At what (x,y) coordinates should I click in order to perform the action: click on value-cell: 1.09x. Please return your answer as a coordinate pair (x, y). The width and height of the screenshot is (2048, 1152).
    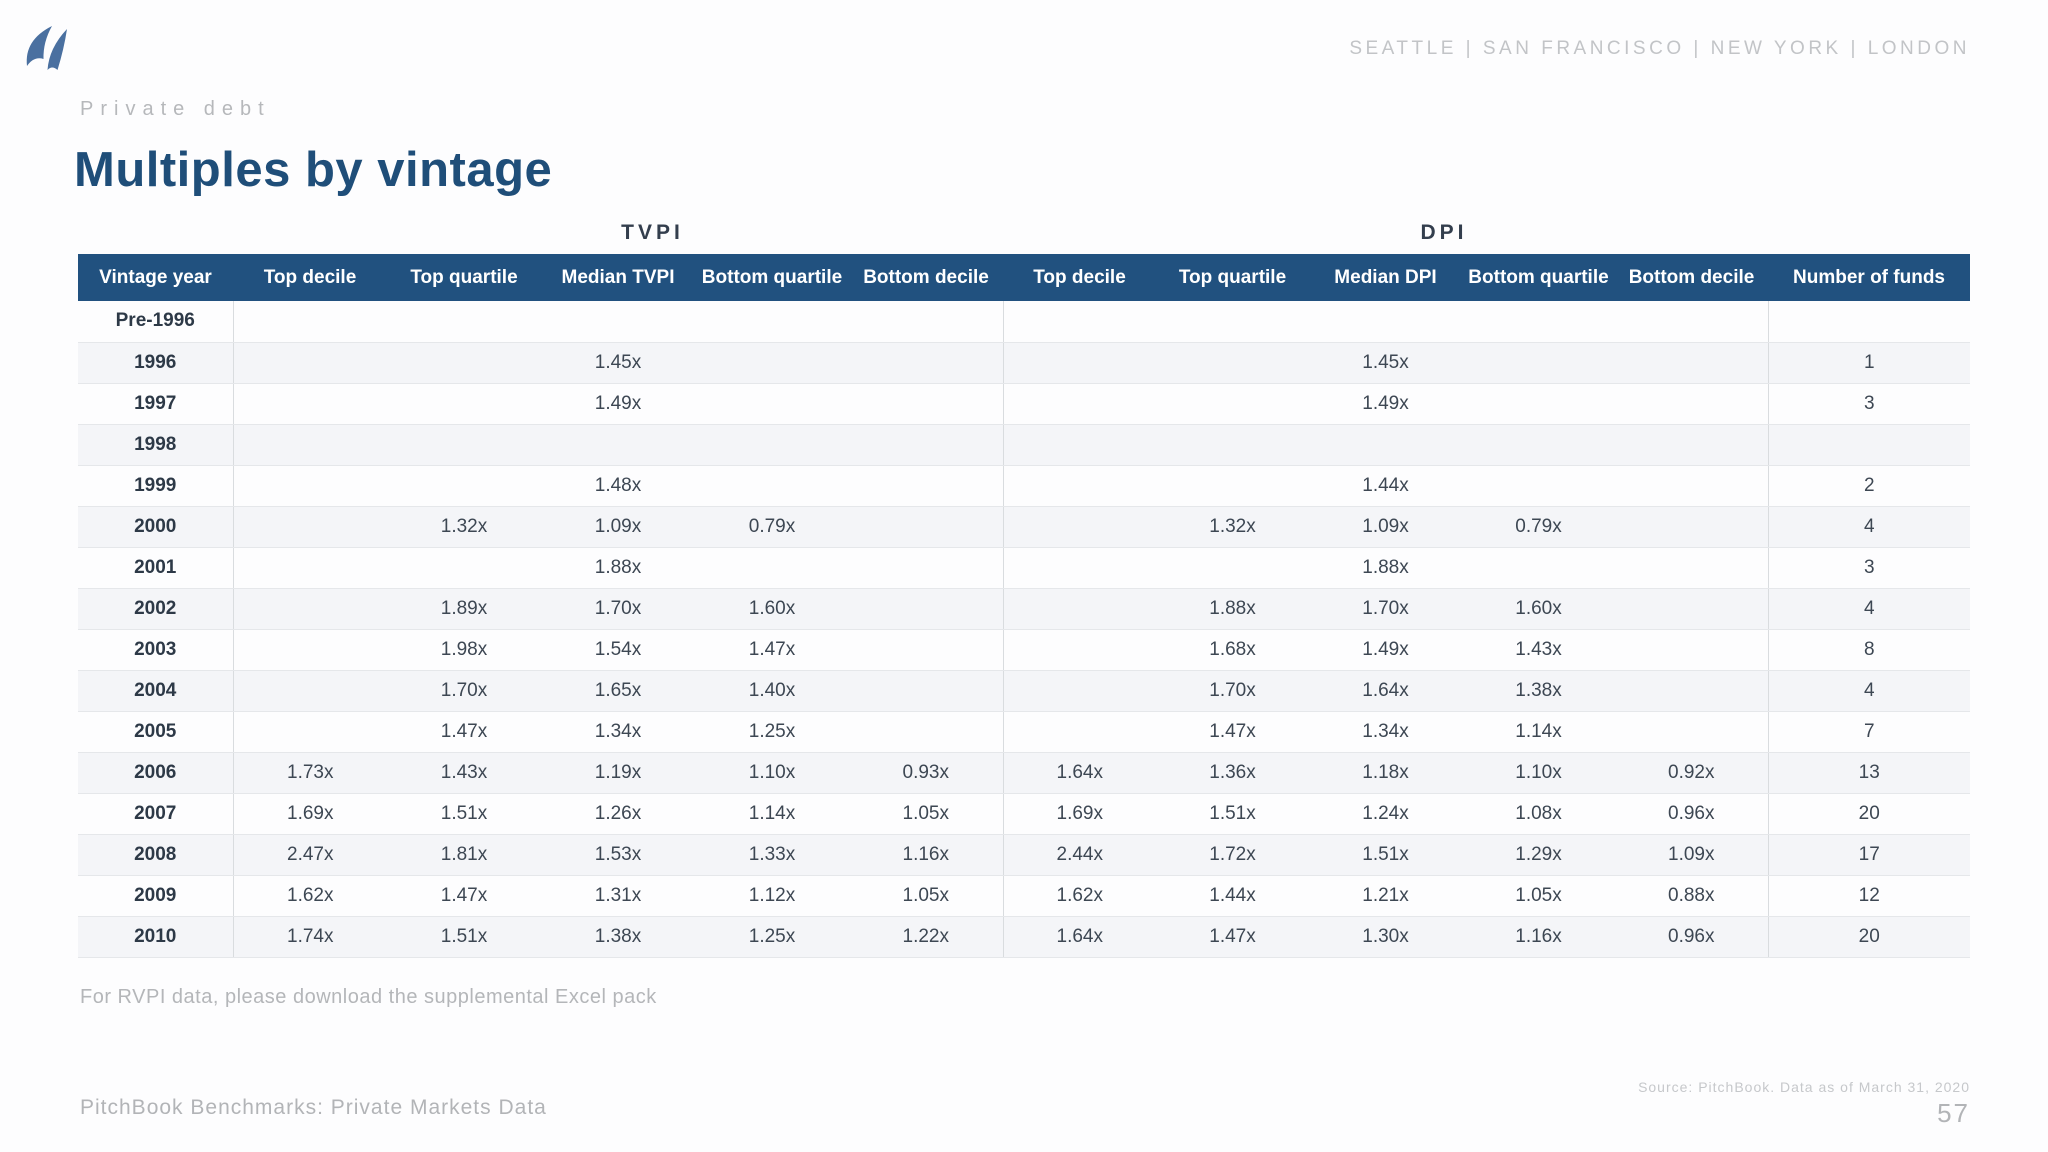
    Looking at the image, I should click on (618, 527).